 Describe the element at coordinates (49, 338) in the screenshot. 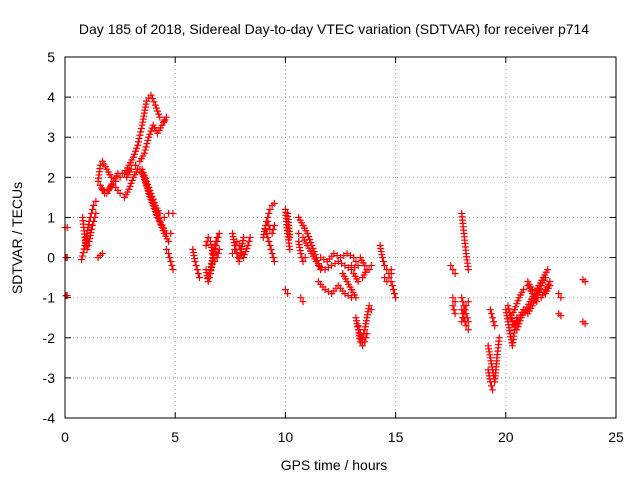

I see `y-tick-label: -2` at that location.